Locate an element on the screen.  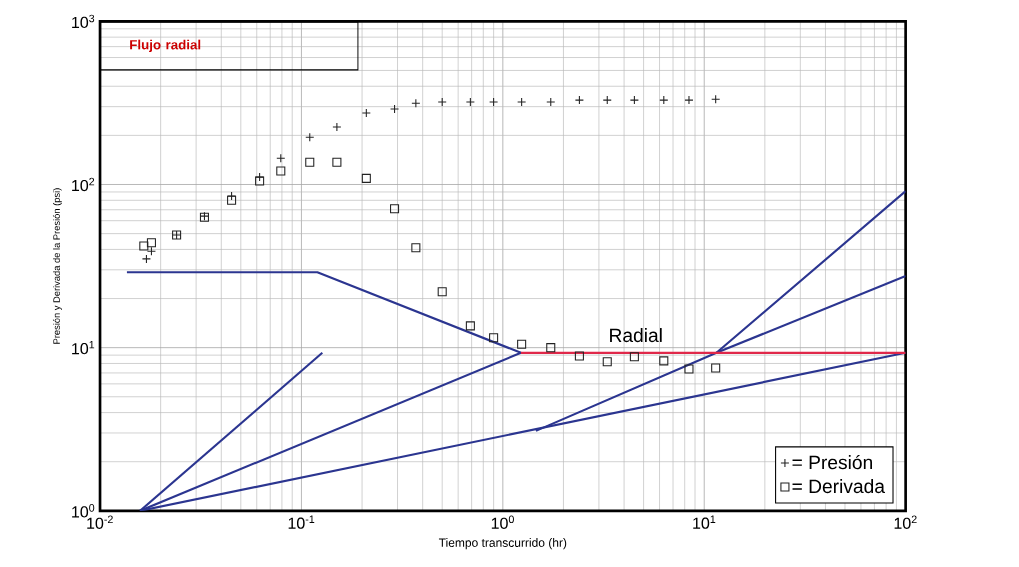
x-tick-label: 10$^{1}$ is located at coordinates (704, 522).